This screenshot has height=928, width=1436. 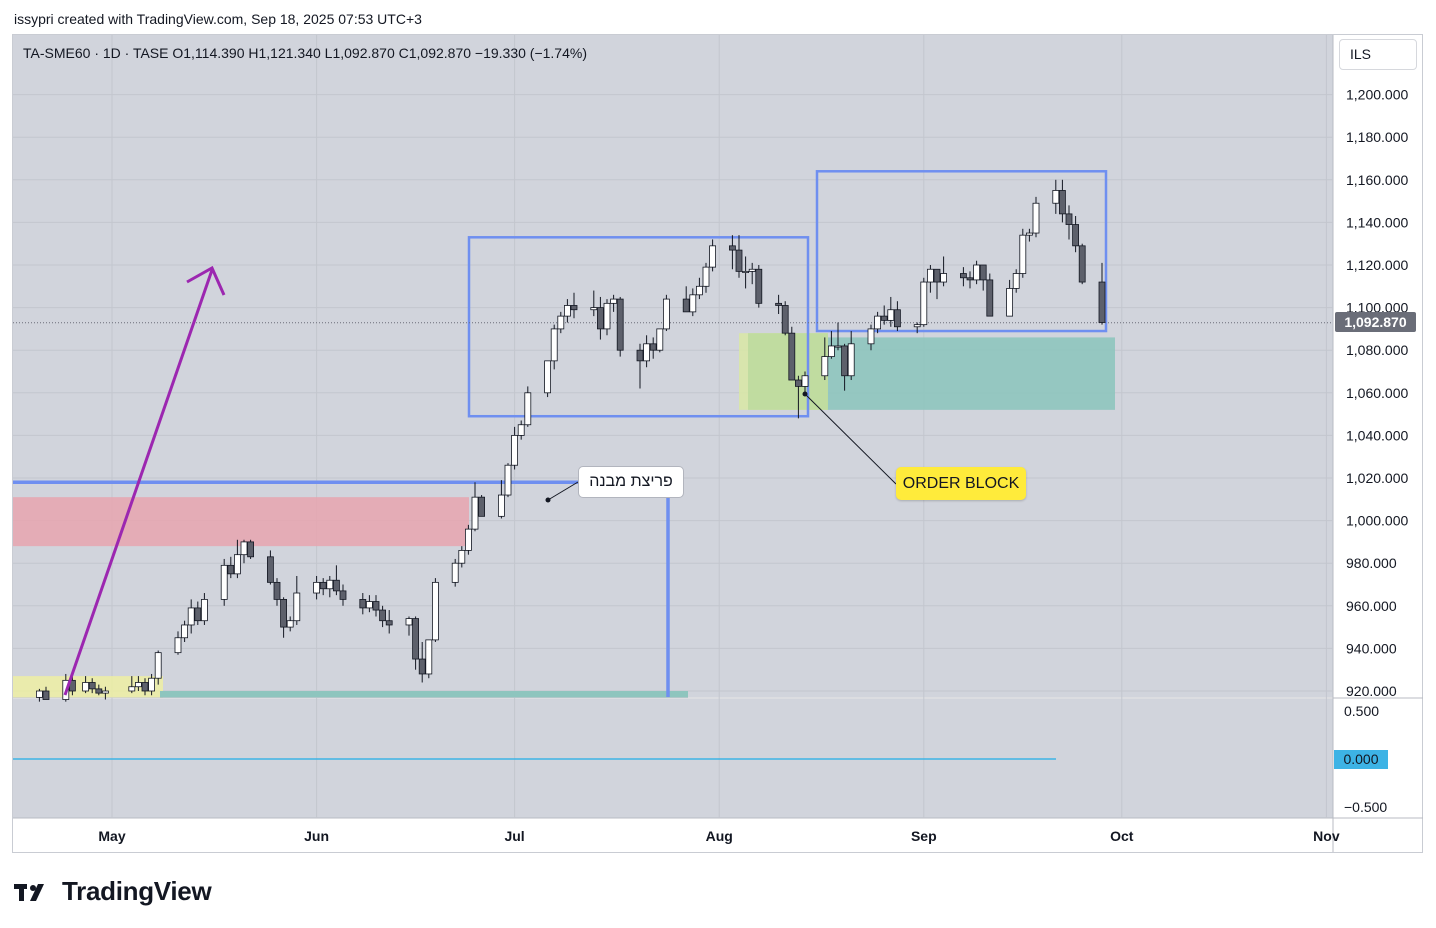 I want to click on y-tick-label: 940.000, so click(x=1371, y=648).